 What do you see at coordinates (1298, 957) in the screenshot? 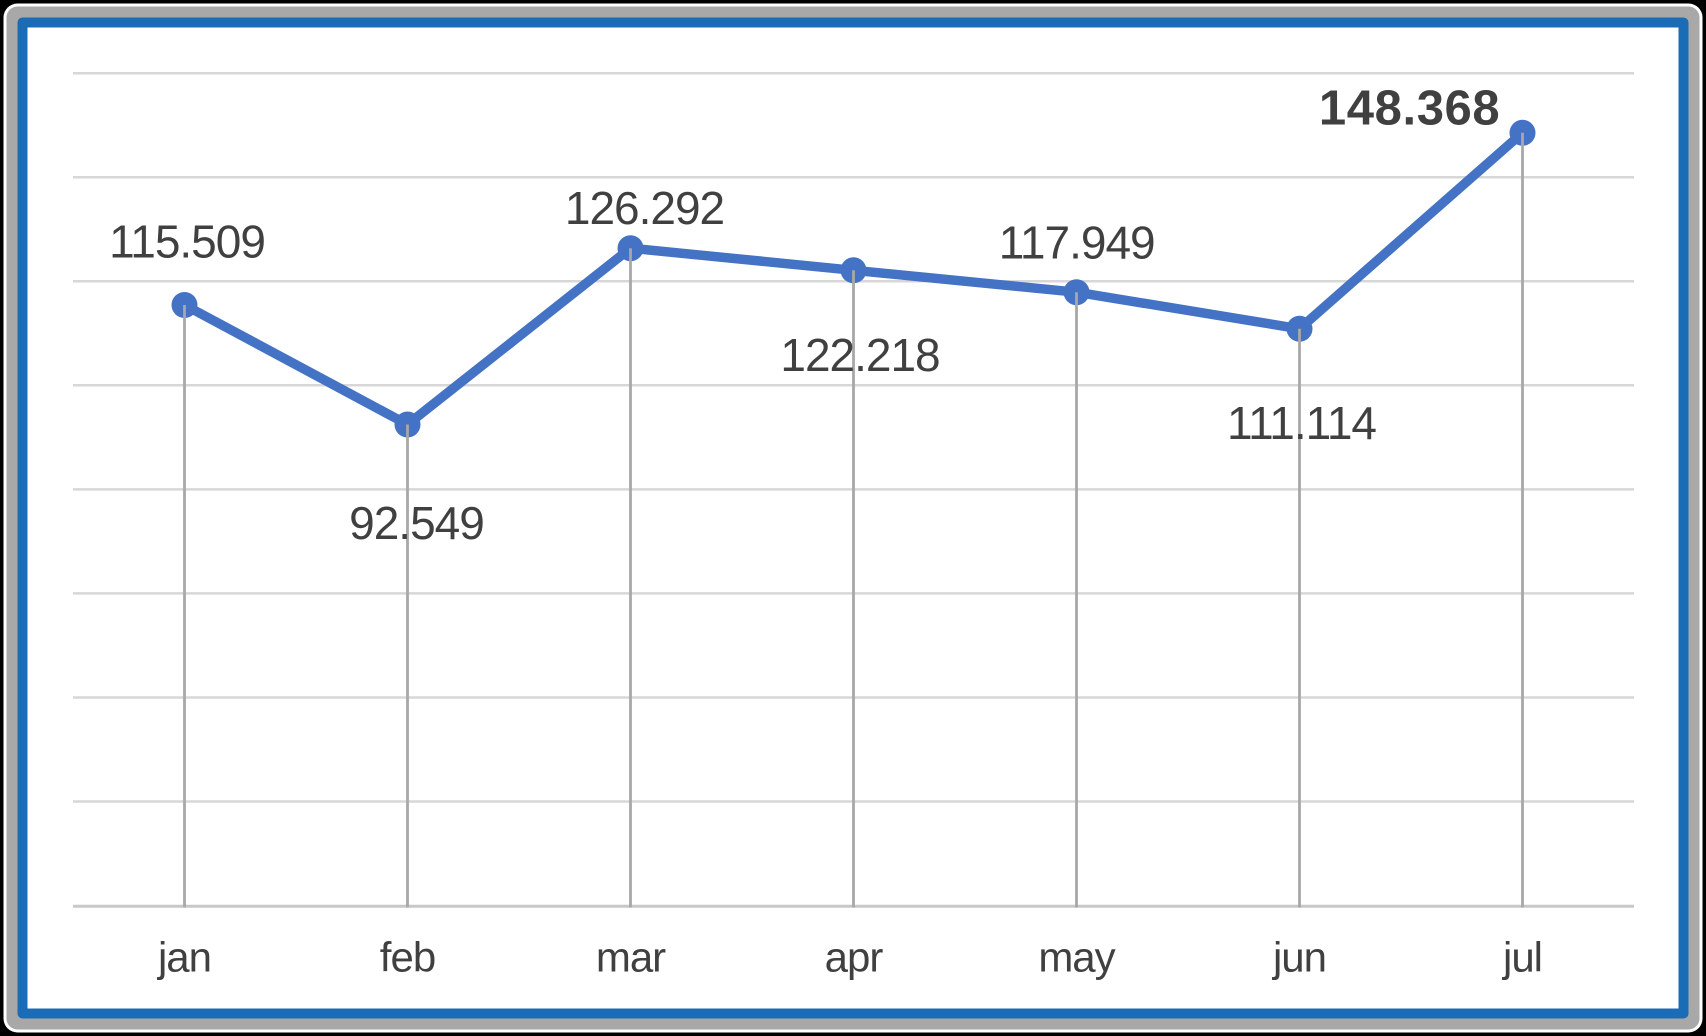
I see `svg-text: jun` at bounding box center [1298, 957].